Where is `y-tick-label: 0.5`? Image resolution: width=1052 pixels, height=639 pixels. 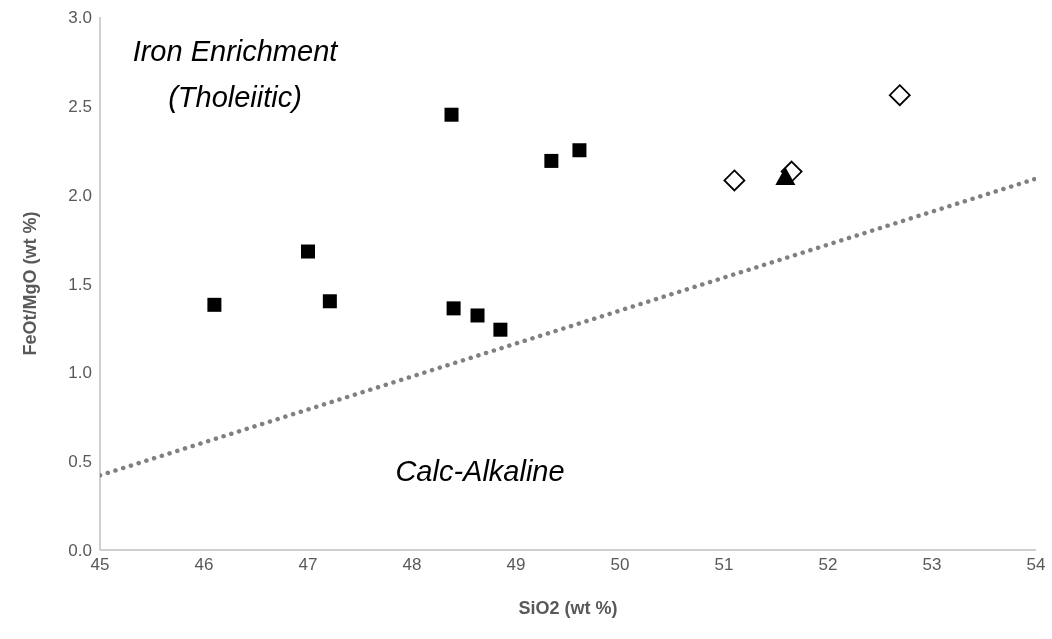 y-tick-label: 0.5 is located at coordinates (80, 462).